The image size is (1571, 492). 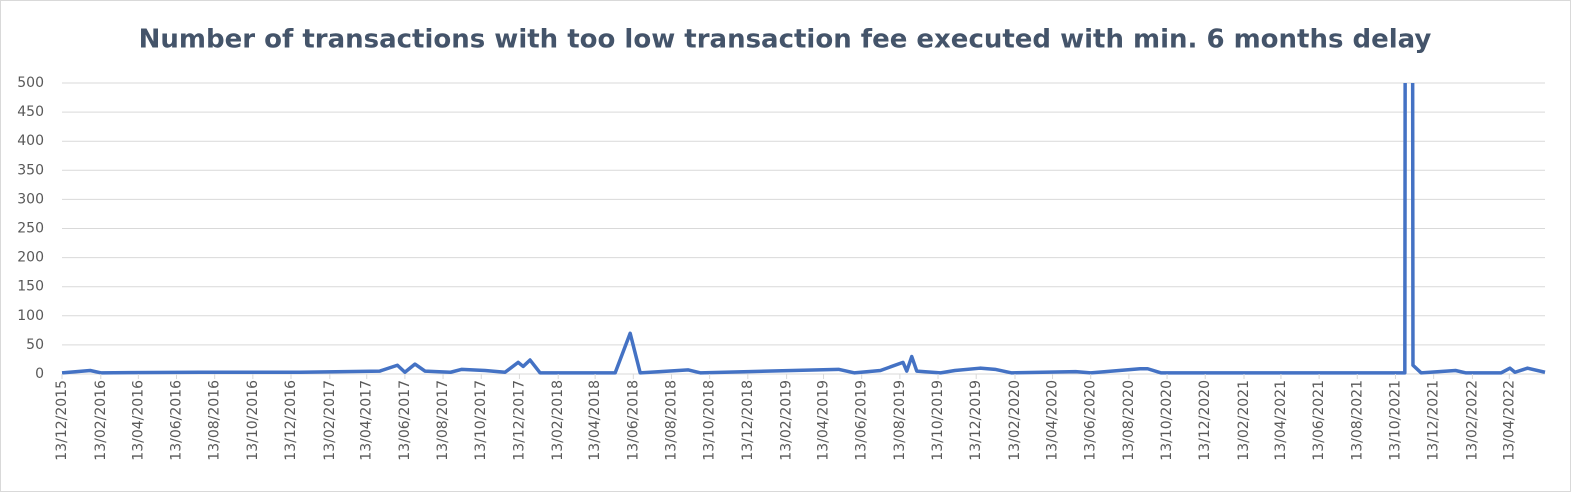 What do you see at coordinates (1015, 420) in the screenshot?
I see `x-tick-label: 13/02/2020` at bounding box center [1015, 420].